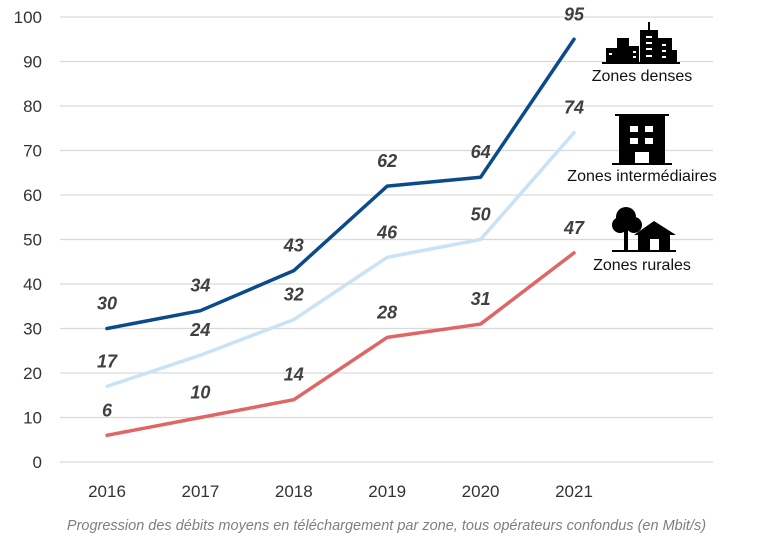 This screenshot has height=549, width=773. Describe the element at coordinates (574, 491) in the screenshot. I see `x-tick-label: 2021` at that location.